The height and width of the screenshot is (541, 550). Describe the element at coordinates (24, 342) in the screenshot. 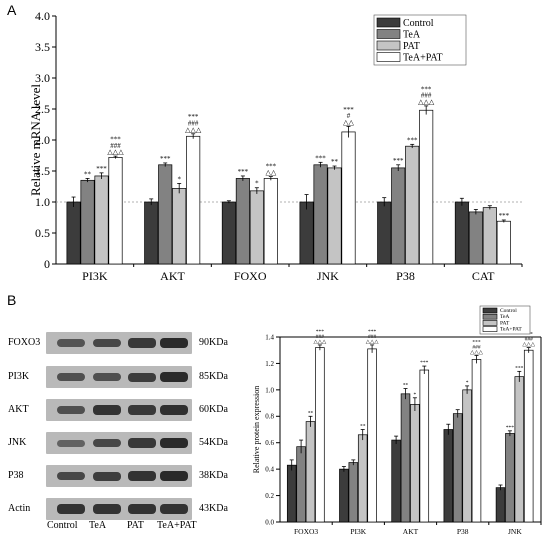

I see `blot-row-label: FOXO3` at that location.